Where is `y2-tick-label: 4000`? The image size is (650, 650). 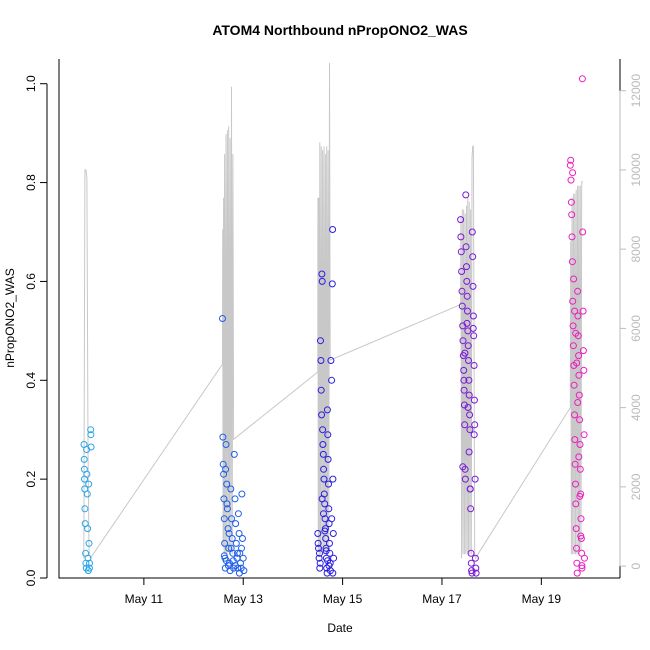 y2-tick-label: 4000 is located at coordinates (636, 407).